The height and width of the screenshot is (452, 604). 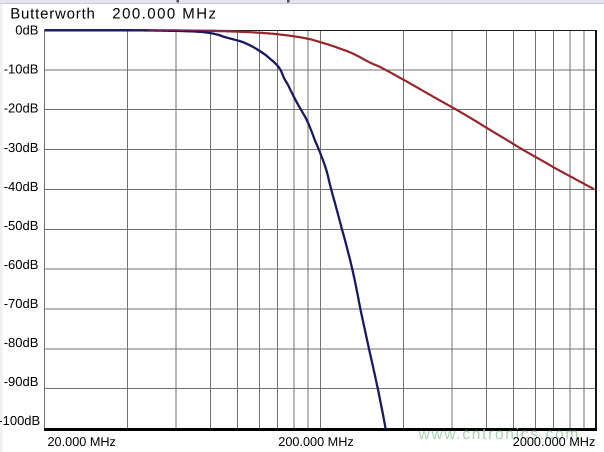 I want to click on svg-text: www.cntronics.com, so click(x=499, y=434).